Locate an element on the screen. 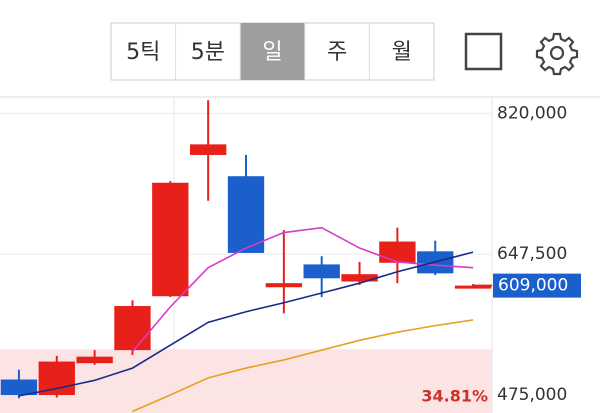 The image size is (600, 413). gear-hole is located at coordinates (557, 53).